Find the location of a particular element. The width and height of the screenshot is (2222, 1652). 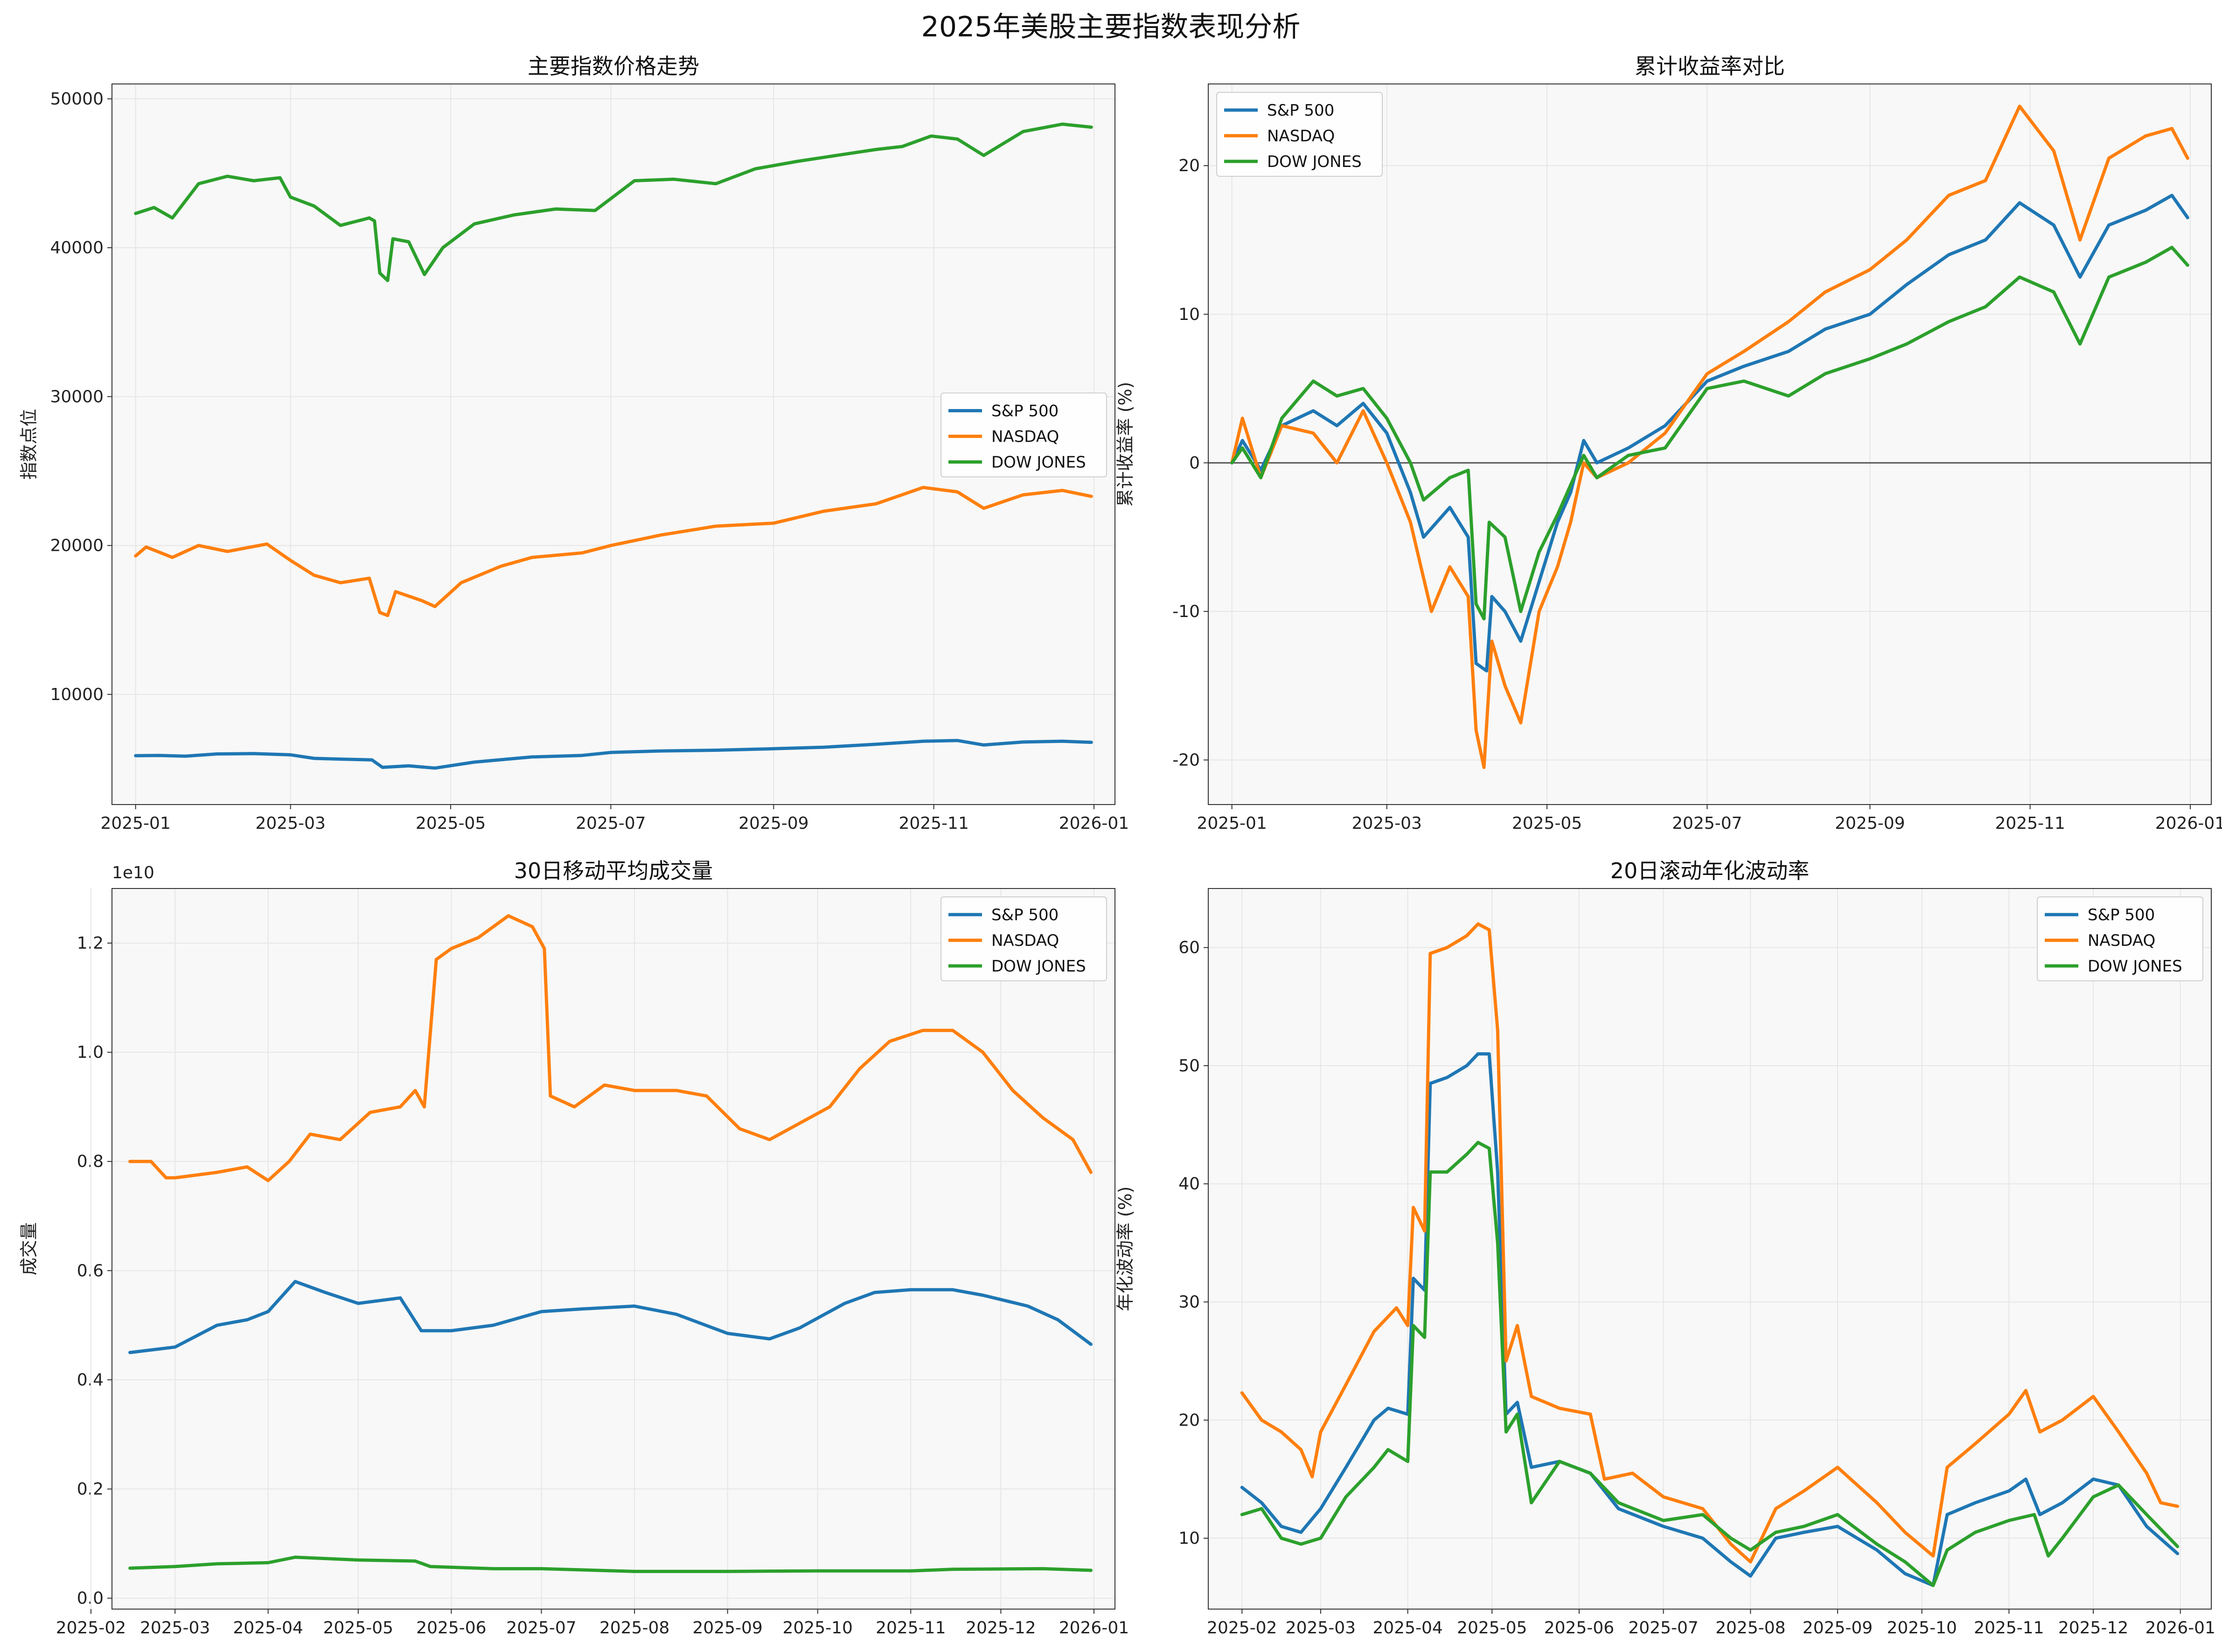

y-tick-label: 30 is located at coordinates (1189, 1302).